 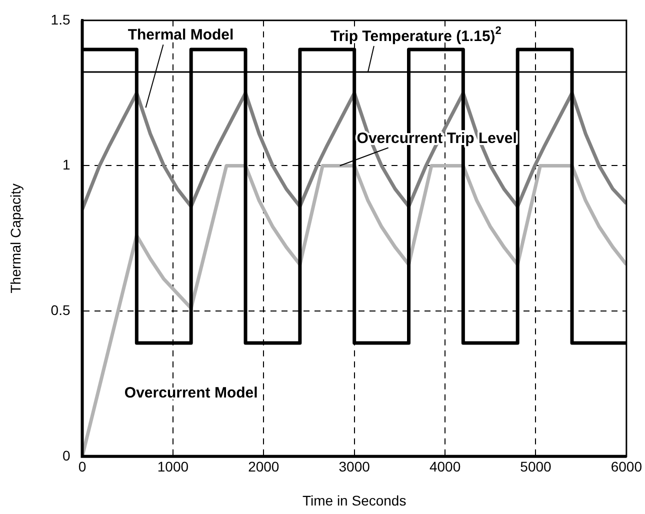 What do you see at coordinates (264, 466) in the screenshot?
I see `x-tick-label: 2000` at bounding box center [264, 466].